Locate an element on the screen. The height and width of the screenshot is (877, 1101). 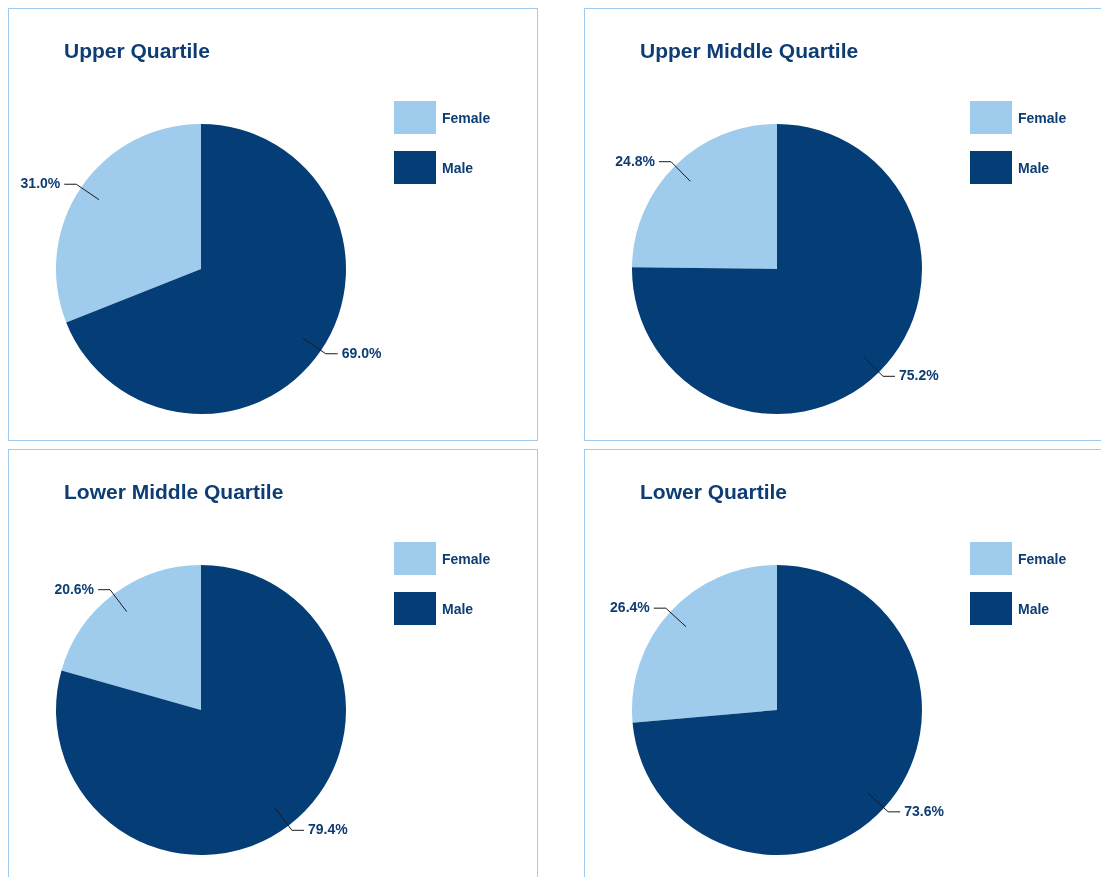
chart-title: Upper Middle Quartile is located at coordinates (749, 51).